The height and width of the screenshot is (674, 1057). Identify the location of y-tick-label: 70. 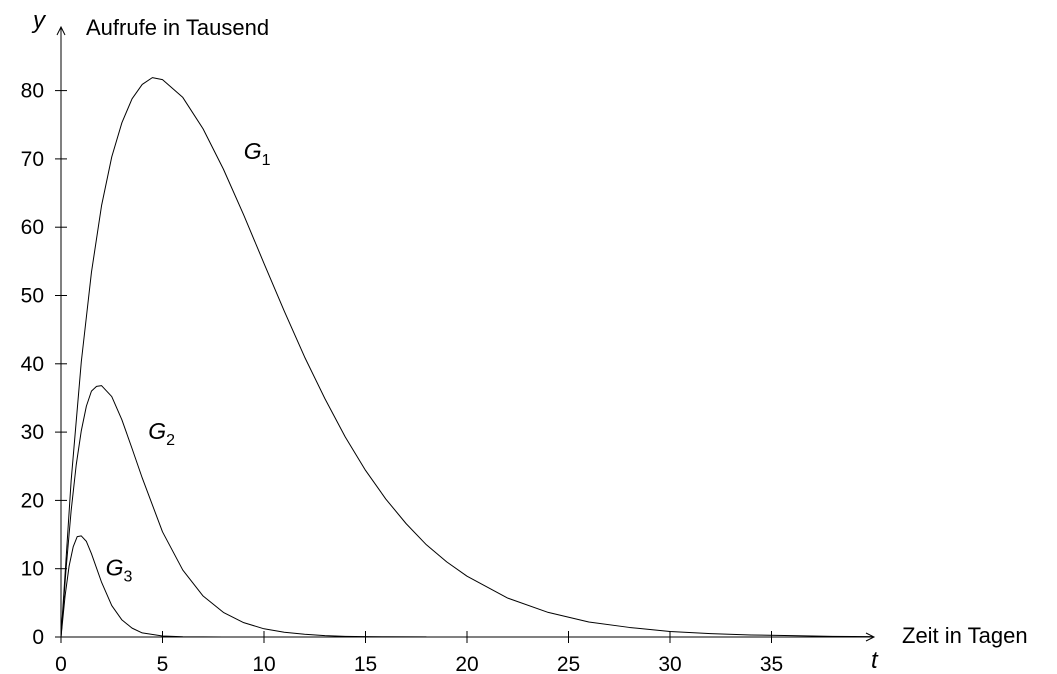
(32, 159).